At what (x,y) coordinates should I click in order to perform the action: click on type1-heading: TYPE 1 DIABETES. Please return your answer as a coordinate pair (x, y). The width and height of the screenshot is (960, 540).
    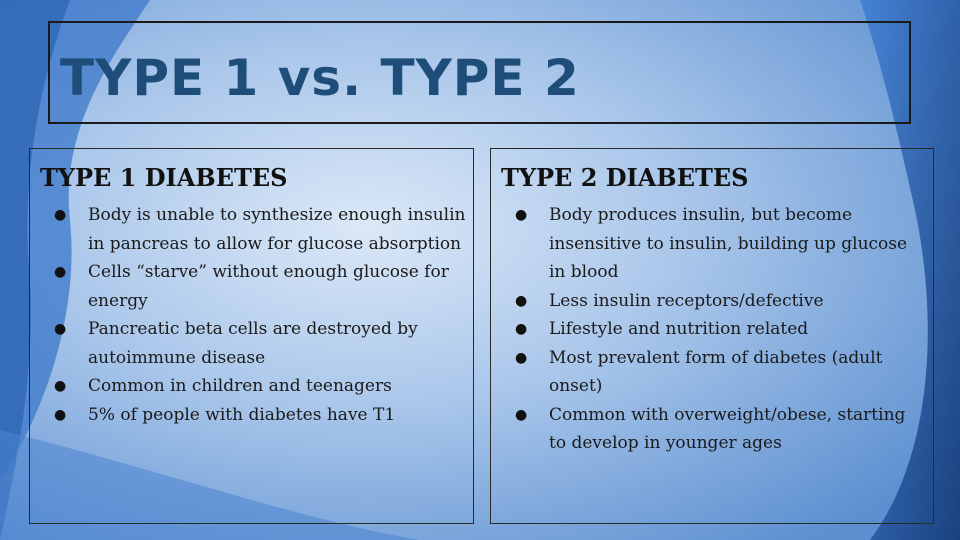
    Looking at the image, I should click on (164, 177).